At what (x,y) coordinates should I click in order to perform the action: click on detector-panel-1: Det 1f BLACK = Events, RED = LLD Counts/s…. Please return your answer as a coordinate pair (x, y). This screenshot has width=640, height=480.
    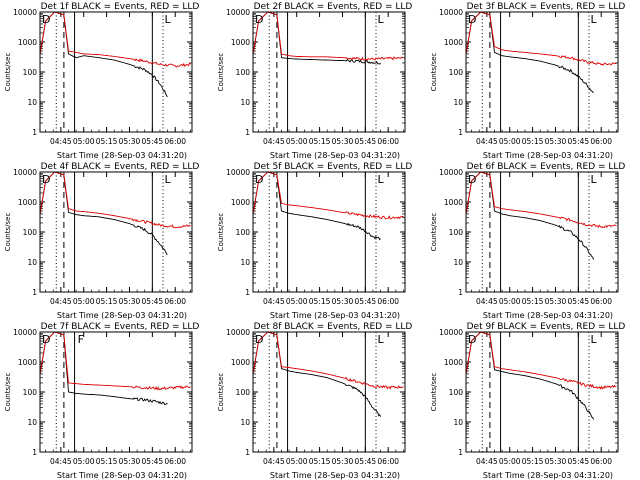
    Looking at the image, I should click on (101, 81).